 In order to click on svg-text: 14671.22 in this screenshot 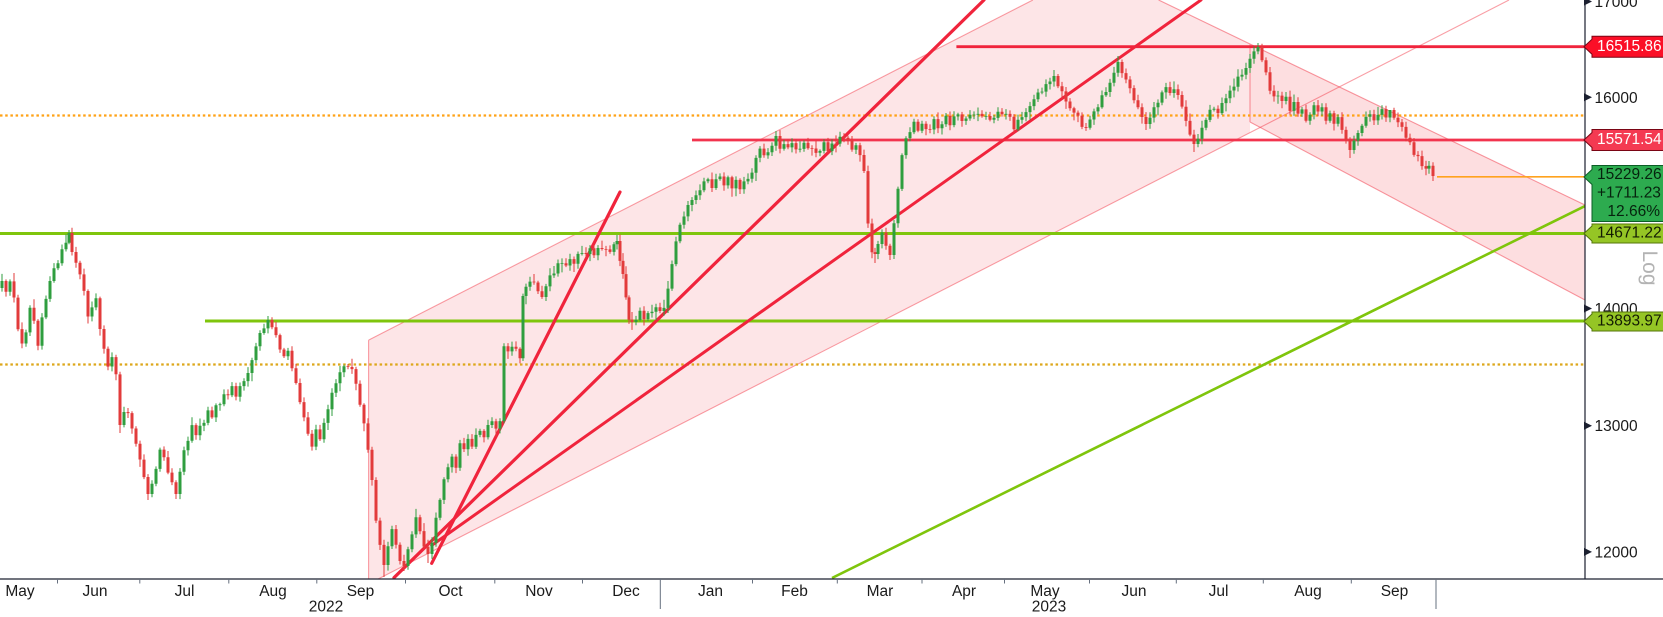, I will do `click(1629, 233)`.